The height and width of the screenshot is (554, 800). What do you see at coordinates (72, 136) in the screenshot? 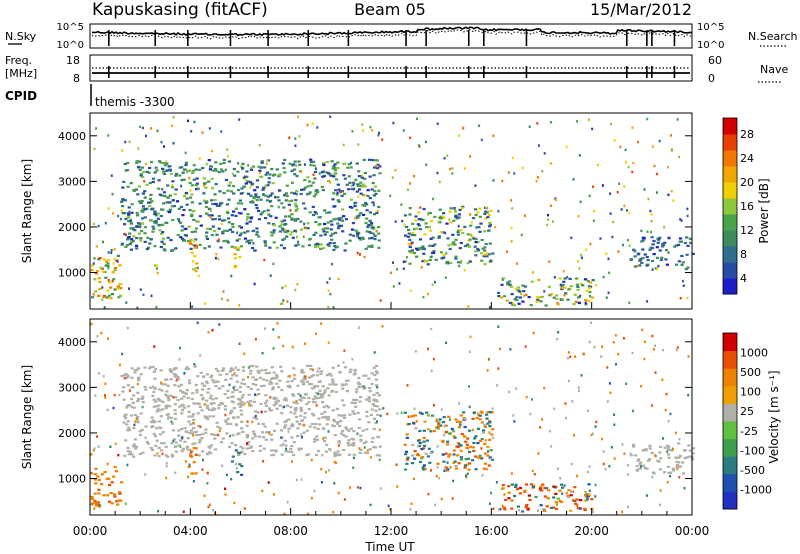
I see `y-tick-label: 4000` at bounding box center [72, 136].